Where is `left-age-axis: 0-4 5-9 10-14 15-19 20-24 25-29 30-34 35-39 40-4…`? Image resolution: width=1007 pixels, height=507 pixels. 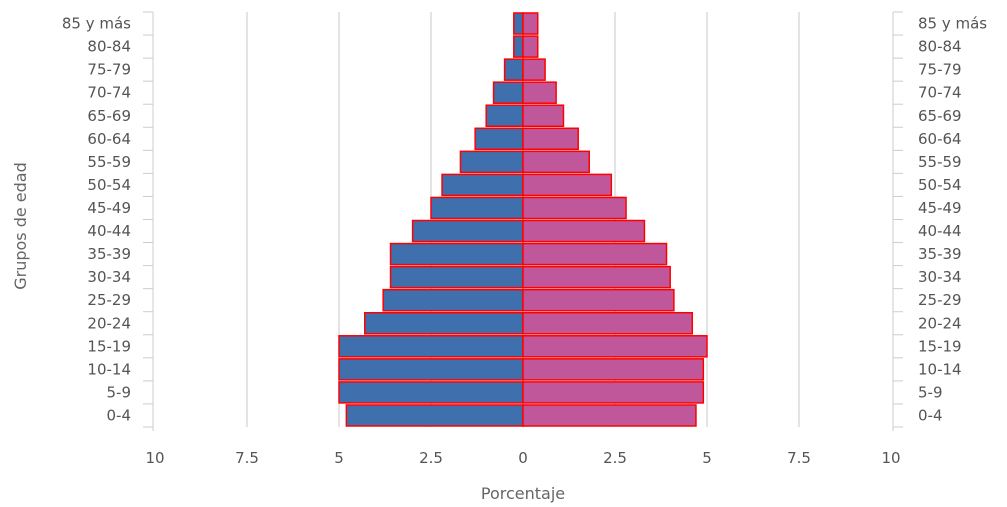
left-age-axis: 0-4 5-9 10-14 15-19 20-24 25-29 30-34 35-39 40-4… is located at coordinates (108, 221).